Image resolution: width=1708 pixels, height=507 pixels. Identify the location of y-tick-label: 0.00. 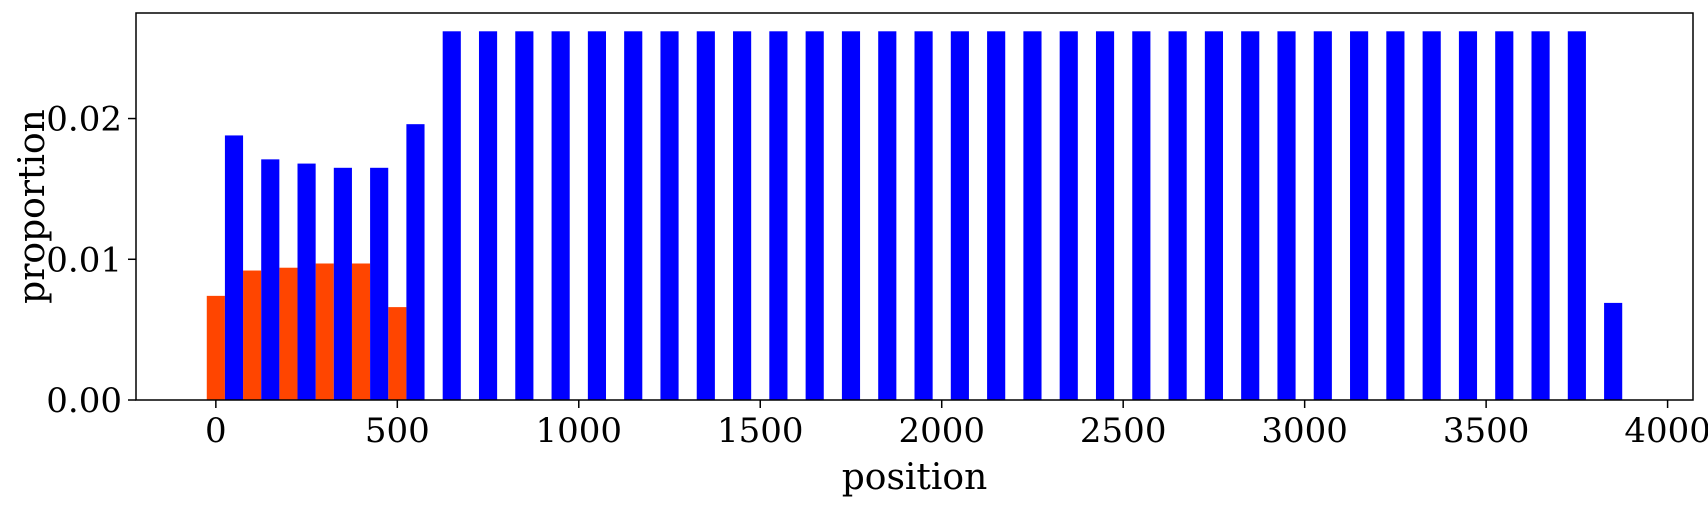
(84, 401).